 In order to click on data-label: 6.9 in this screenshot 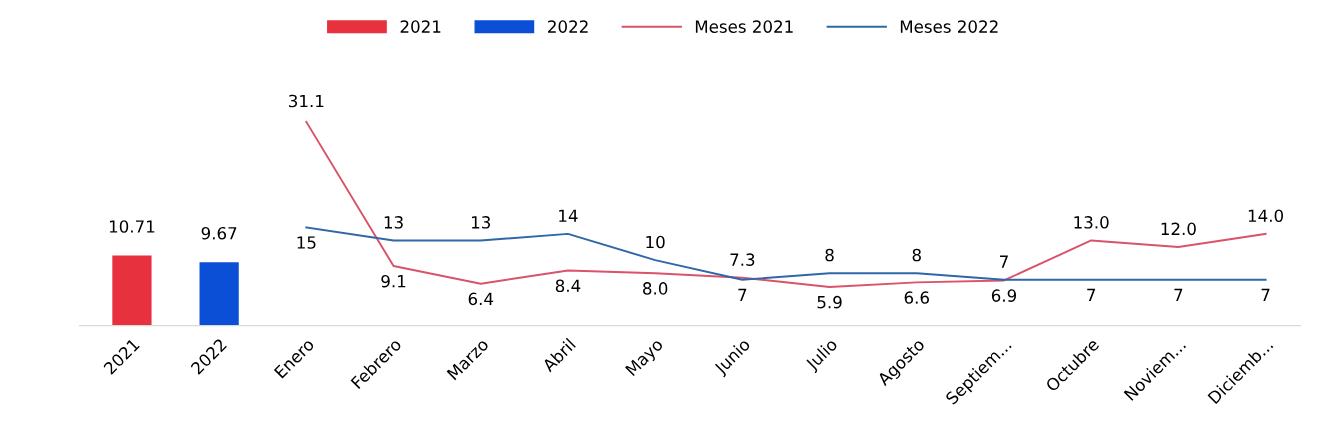, I will do `click(1004, 295)`.